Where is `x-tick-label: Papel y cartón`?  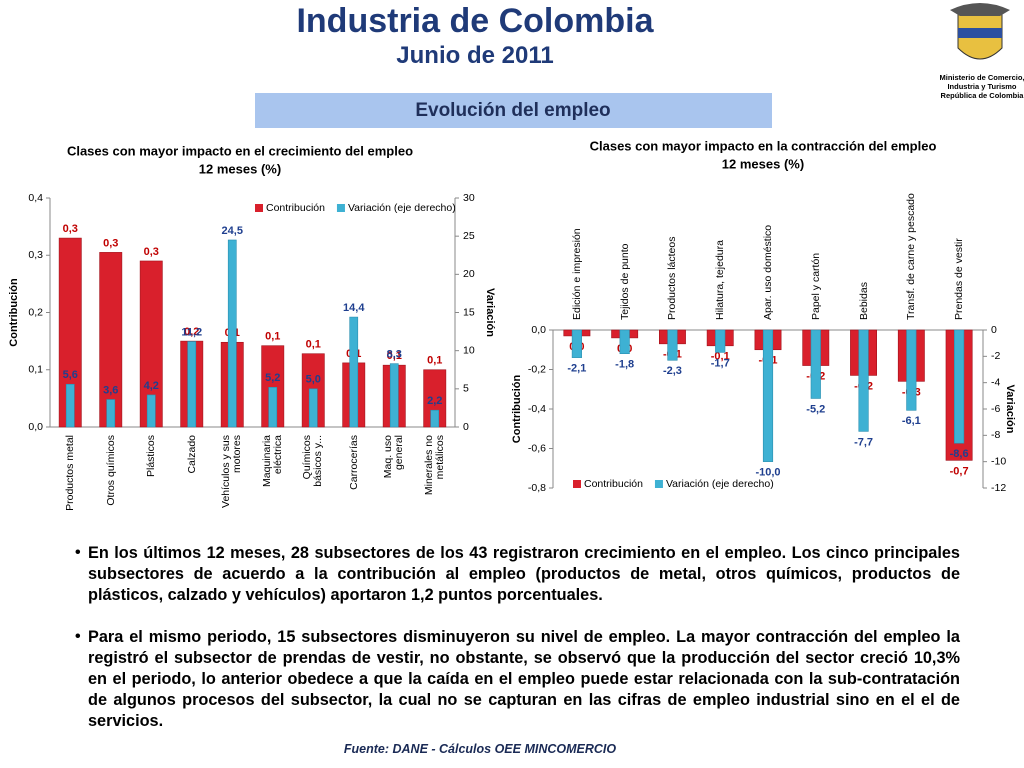 x-tick-label: Papel y cartón is located at coordinates (815, 286).